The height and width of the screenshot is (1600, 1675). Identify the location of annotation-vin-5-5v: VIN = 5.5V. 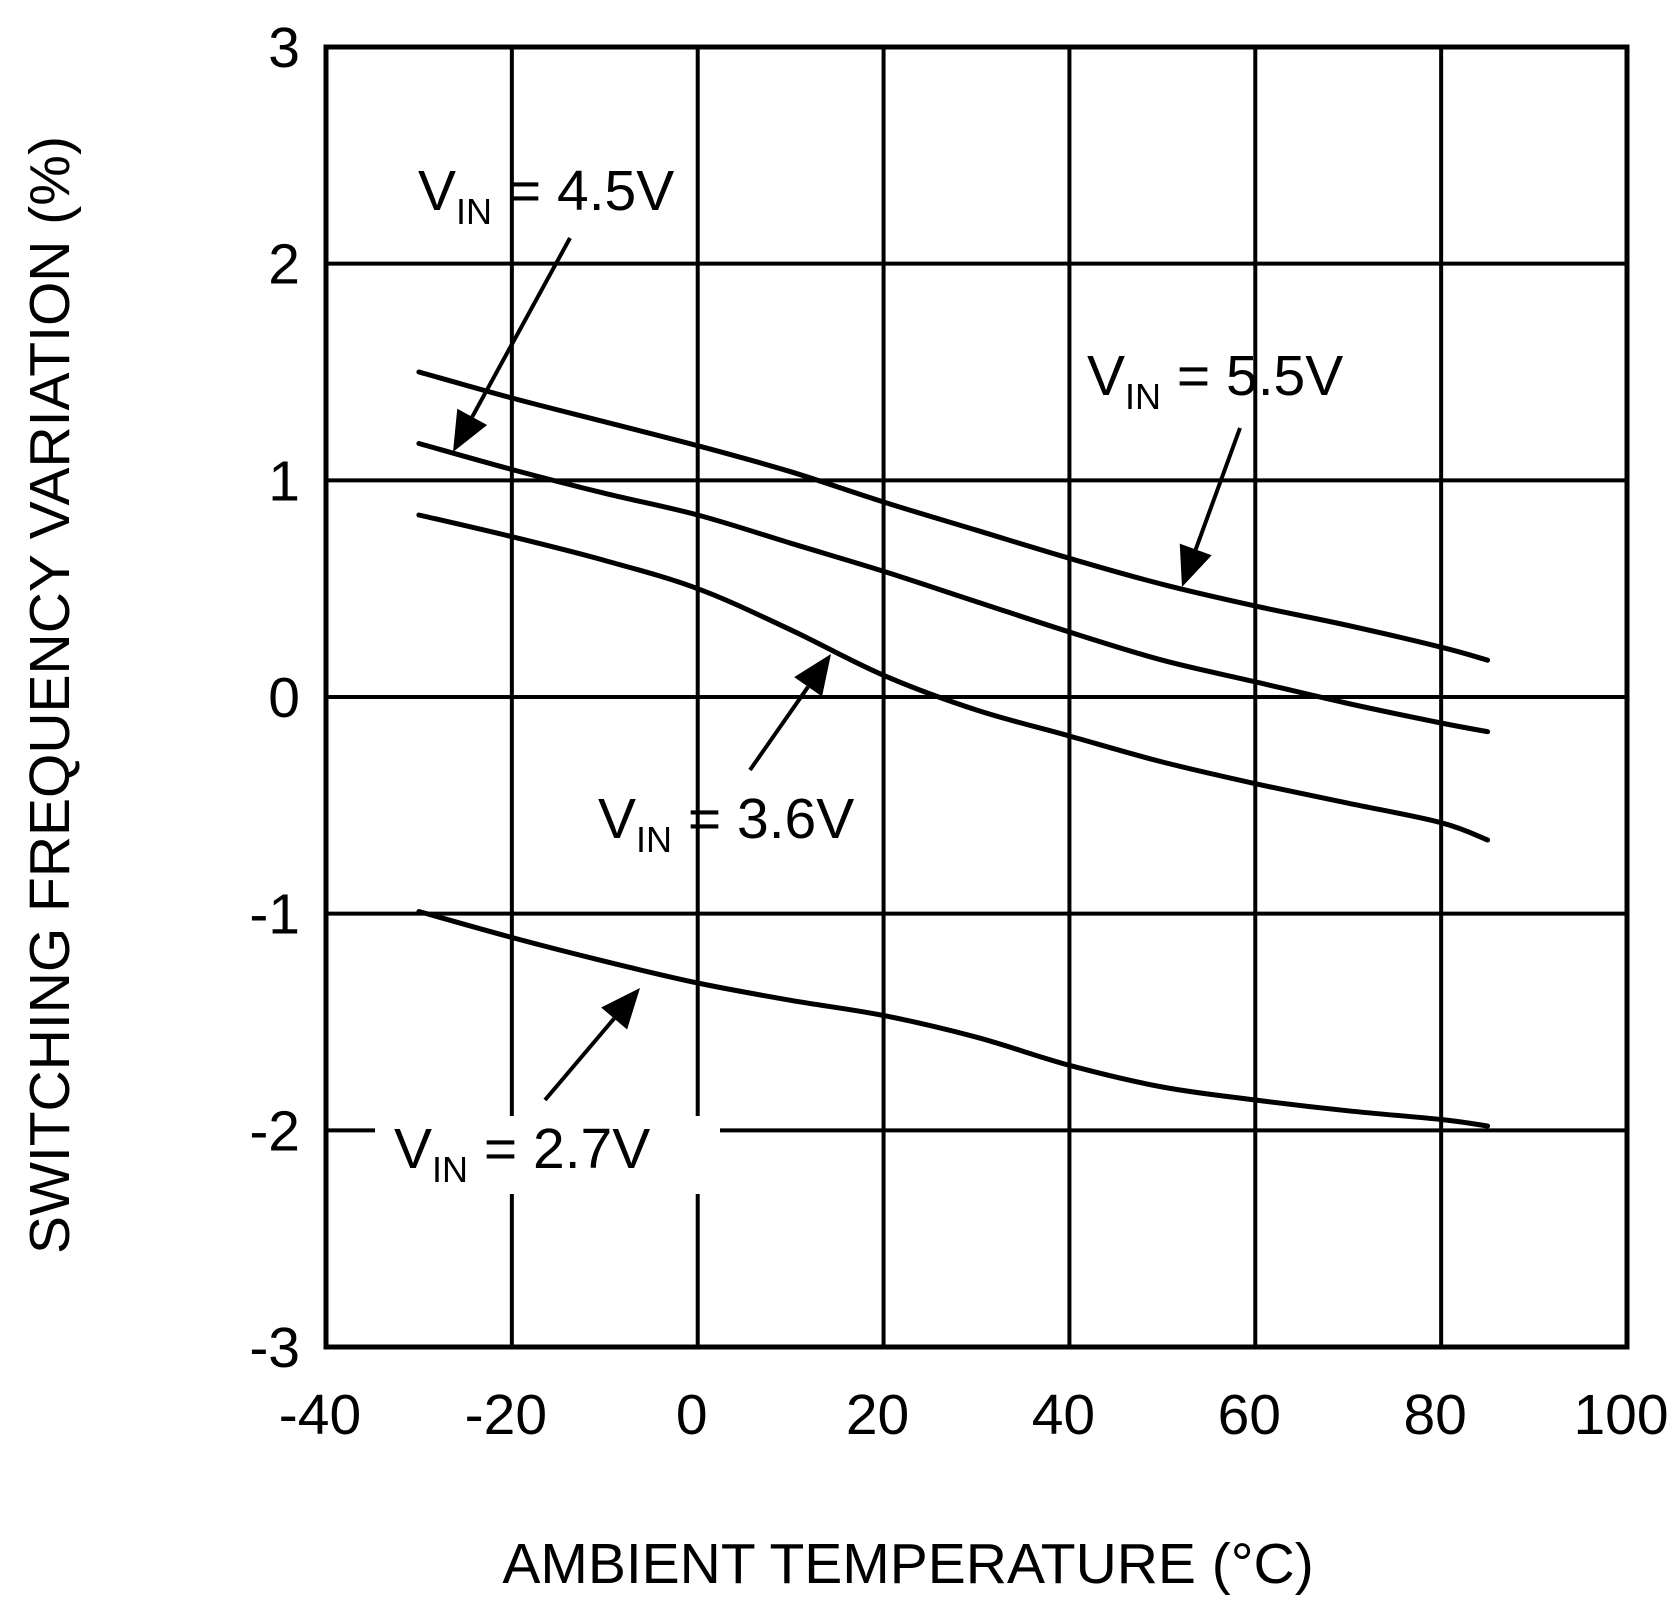
(1215, 465).